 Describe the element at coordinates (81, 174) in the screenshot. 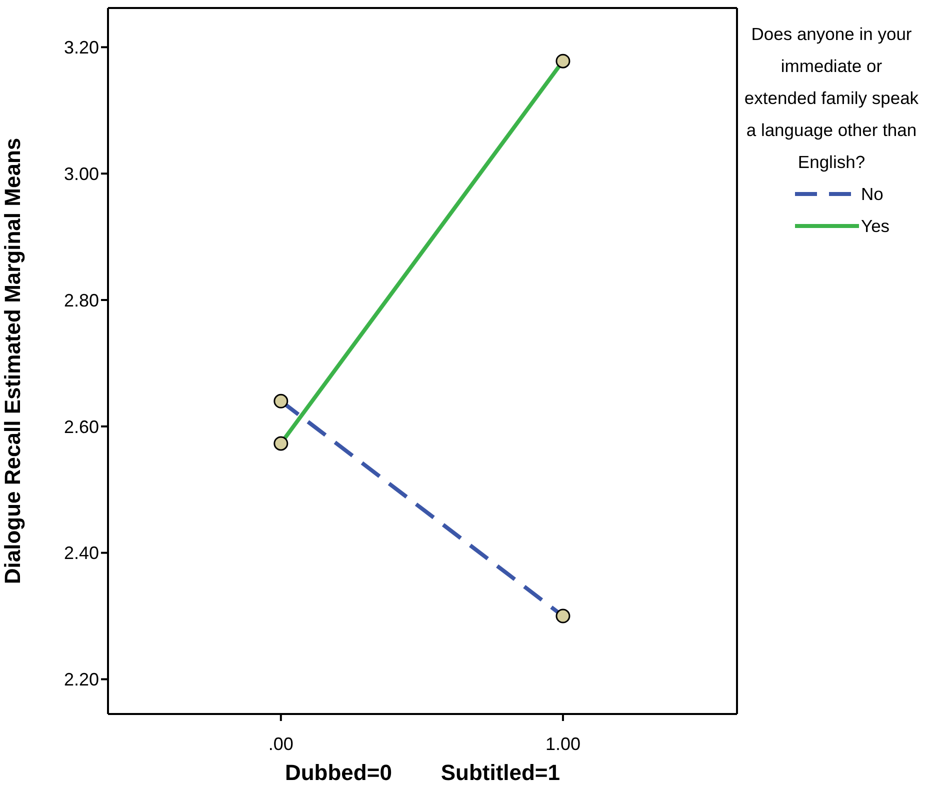

I see `y-tick-label: 3.00` at that location.